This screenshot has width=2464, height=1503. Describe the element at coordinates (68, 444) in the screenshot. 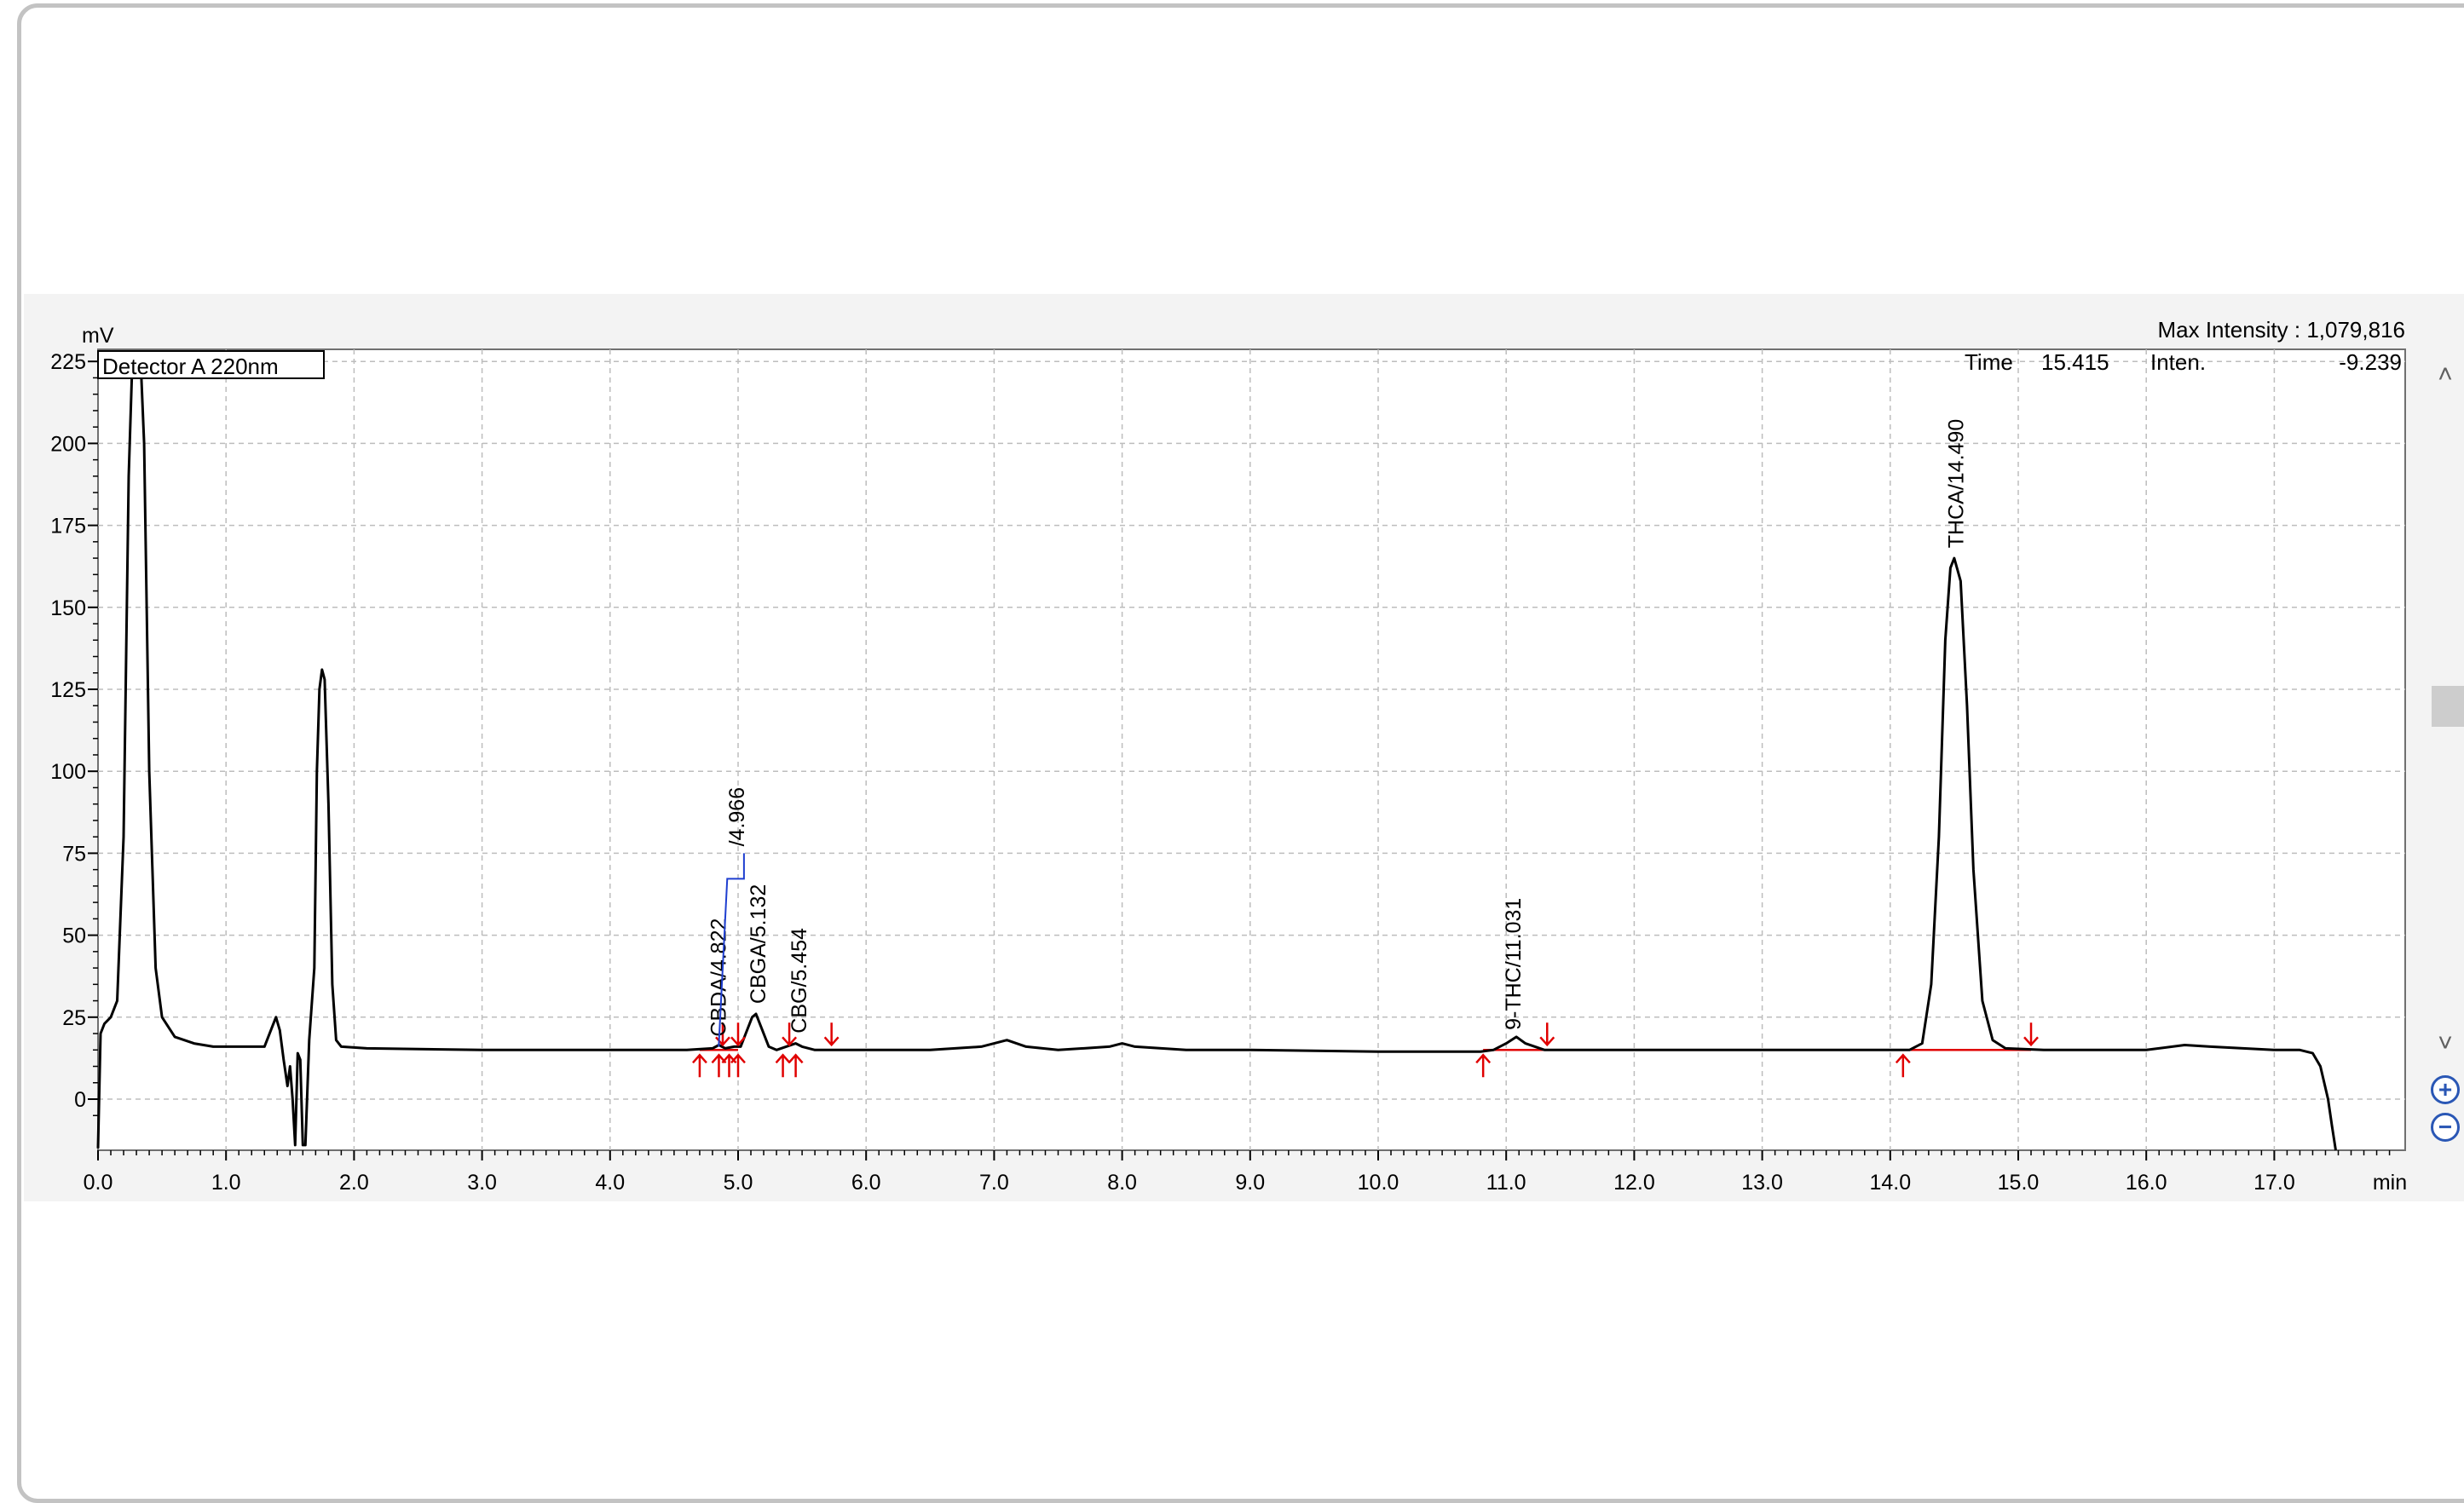

I see `y-tick-label: 200` at that location.